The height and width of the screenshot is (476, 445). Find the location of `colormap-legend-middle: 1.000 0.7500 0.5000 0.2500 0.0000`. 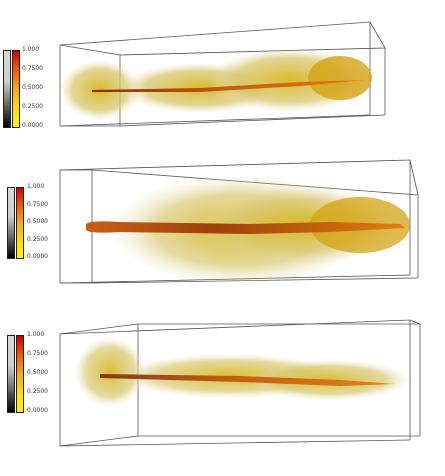

colormap-legend-middle: 1.000 0.7500 0.5000 0.2500 0.0000 is located at coordinates (32, 225).